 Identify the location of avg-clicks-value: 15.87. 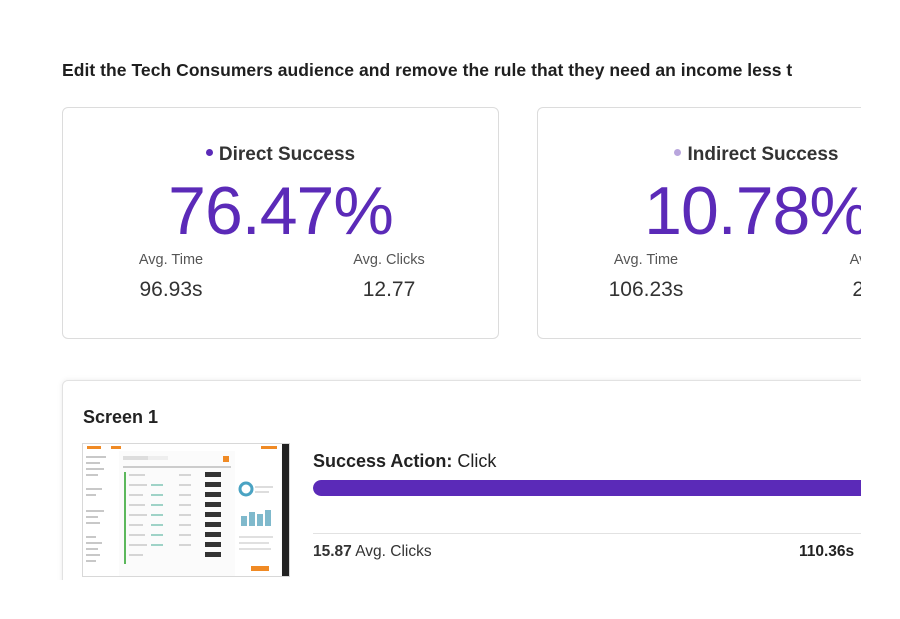
(332, 551).